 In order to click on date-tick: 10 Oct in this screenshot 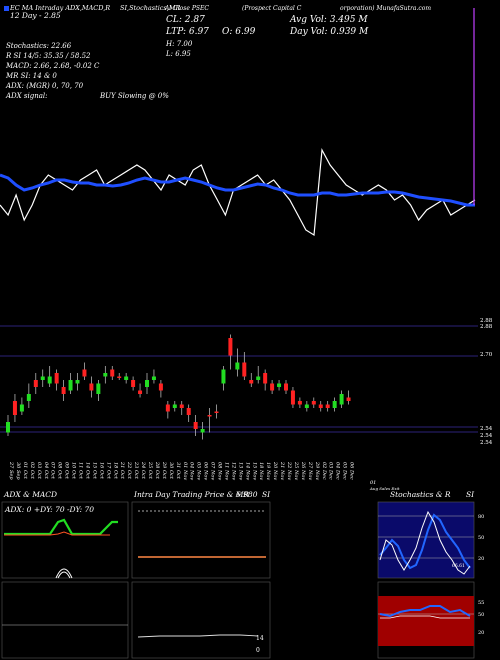, I will do `click(74, 471)`.